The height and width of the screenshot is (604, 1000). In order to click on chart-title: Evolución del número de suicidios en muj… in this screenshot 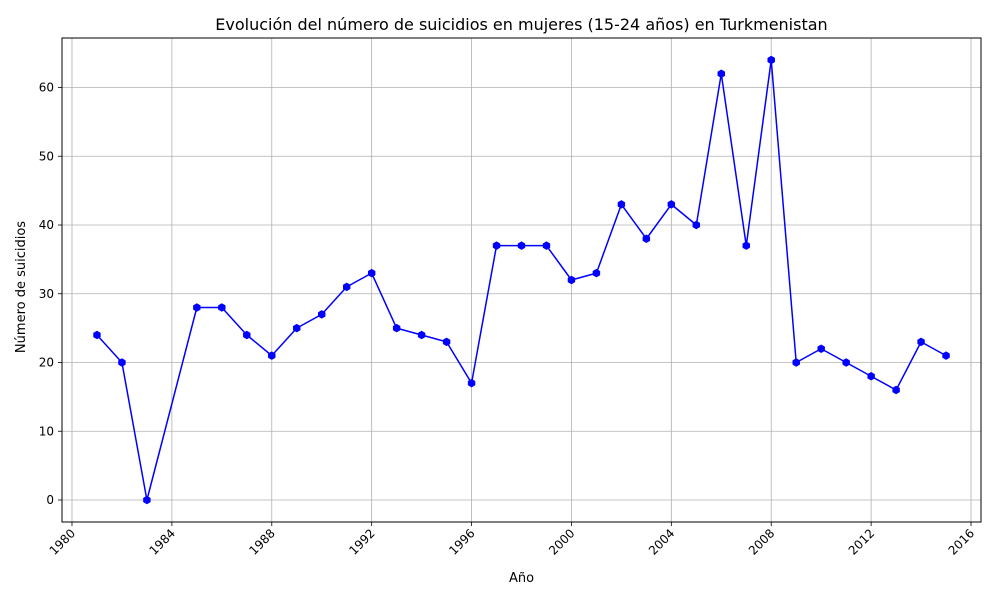, I will do `click(521, 24)`.